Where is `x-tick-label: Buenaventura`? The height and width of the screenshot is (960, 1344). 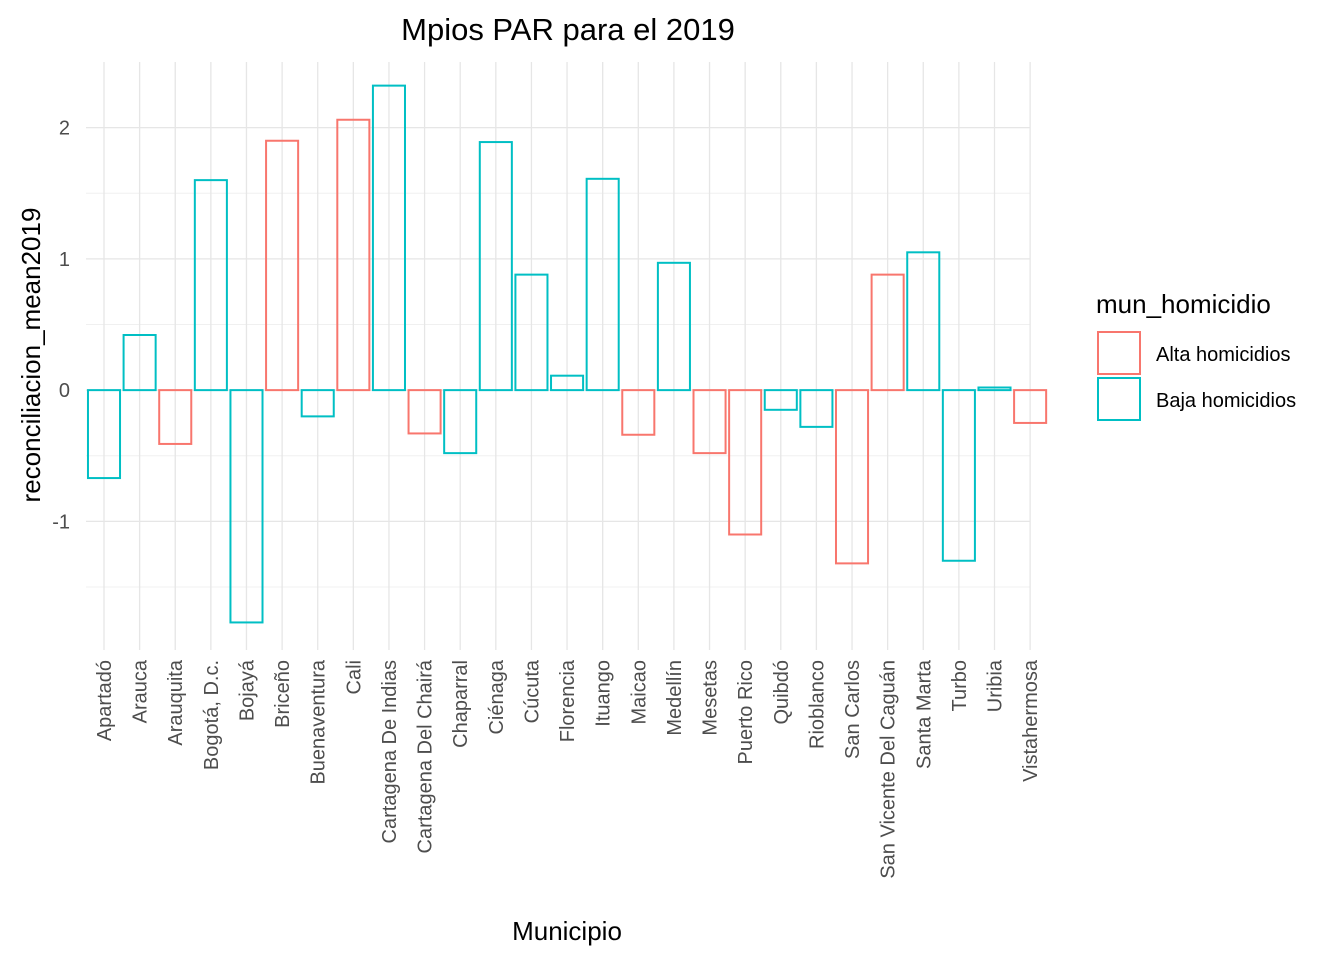
x-tick-label: Buenaventura is located at coordinates (319, 721).